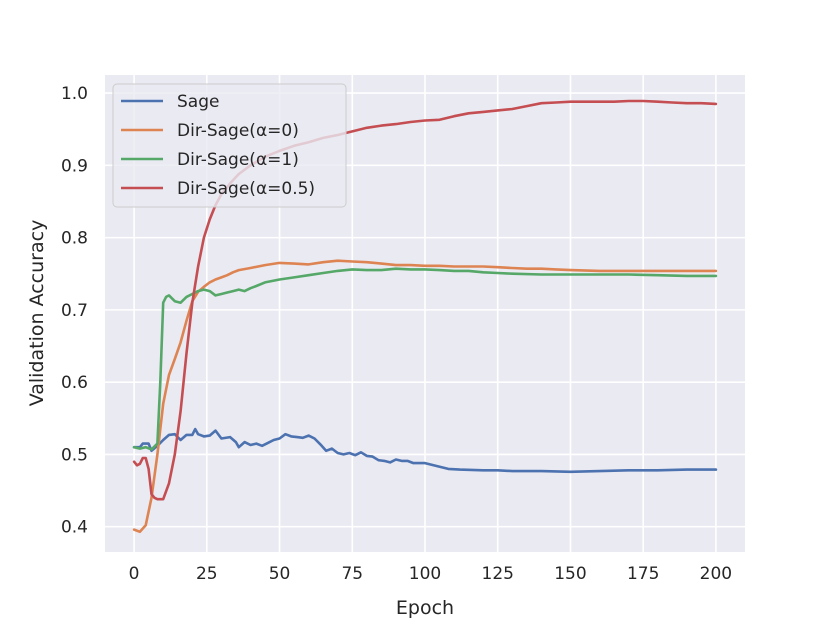 This screenshot has width=830, height=623. What do you see at coordinates (352, 574) in the screenshot?
I see `x-tick-label: 75` at bounding box center [352, 574].